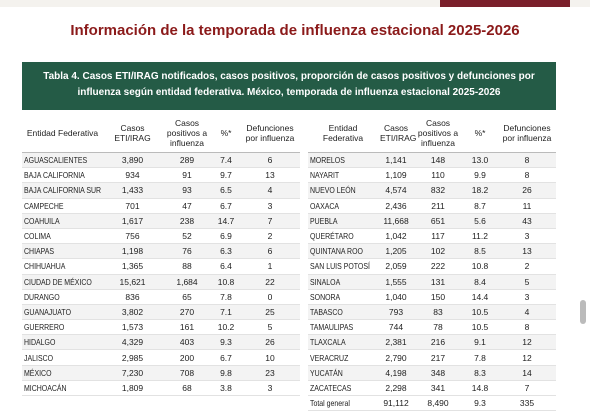 The width and height of the screenshot is (590, 411). I want to click on cell: 161, so click(187, 327).